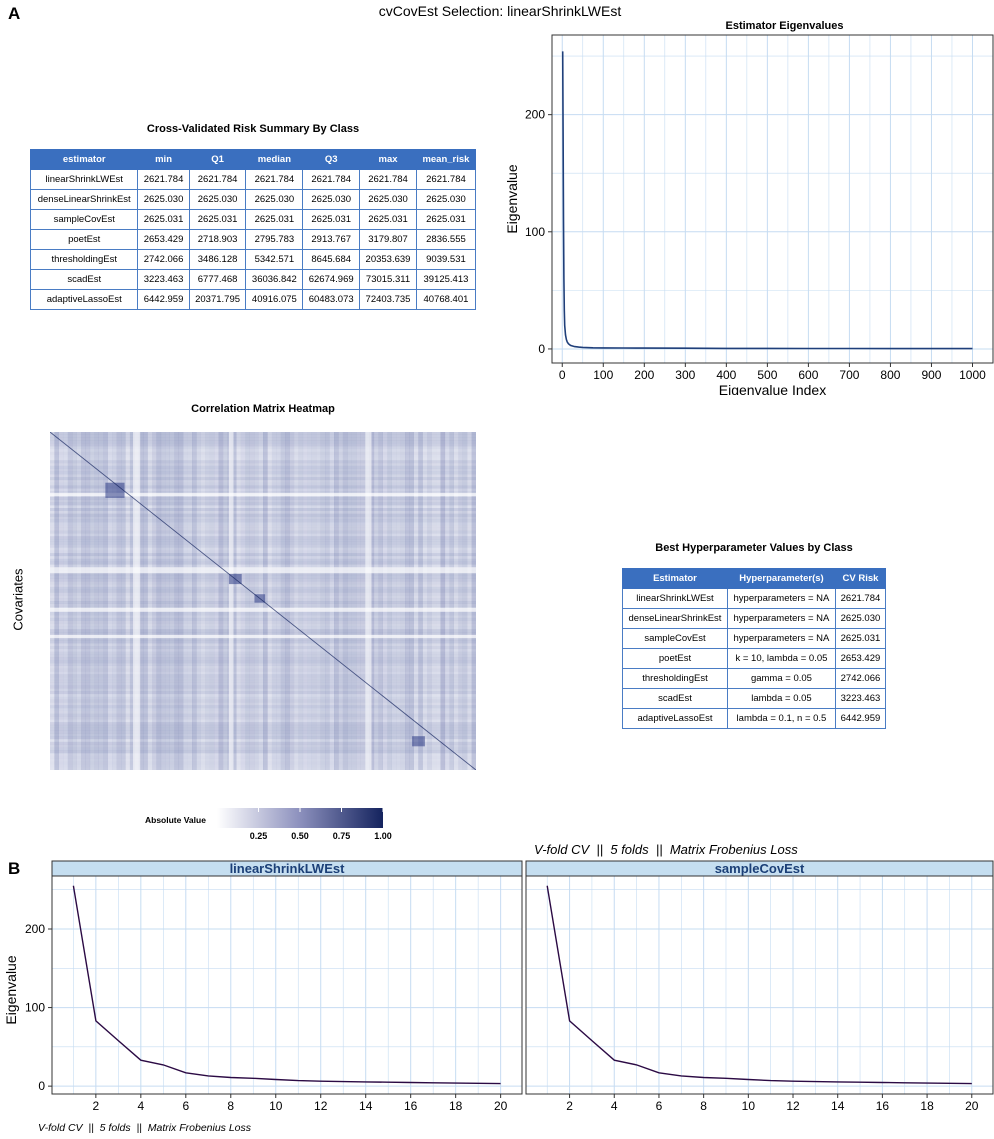 Image resolution: width=994 pixels, height=1139 pixels. I want to click on x-tick-label: 20, so click(972, 1106).